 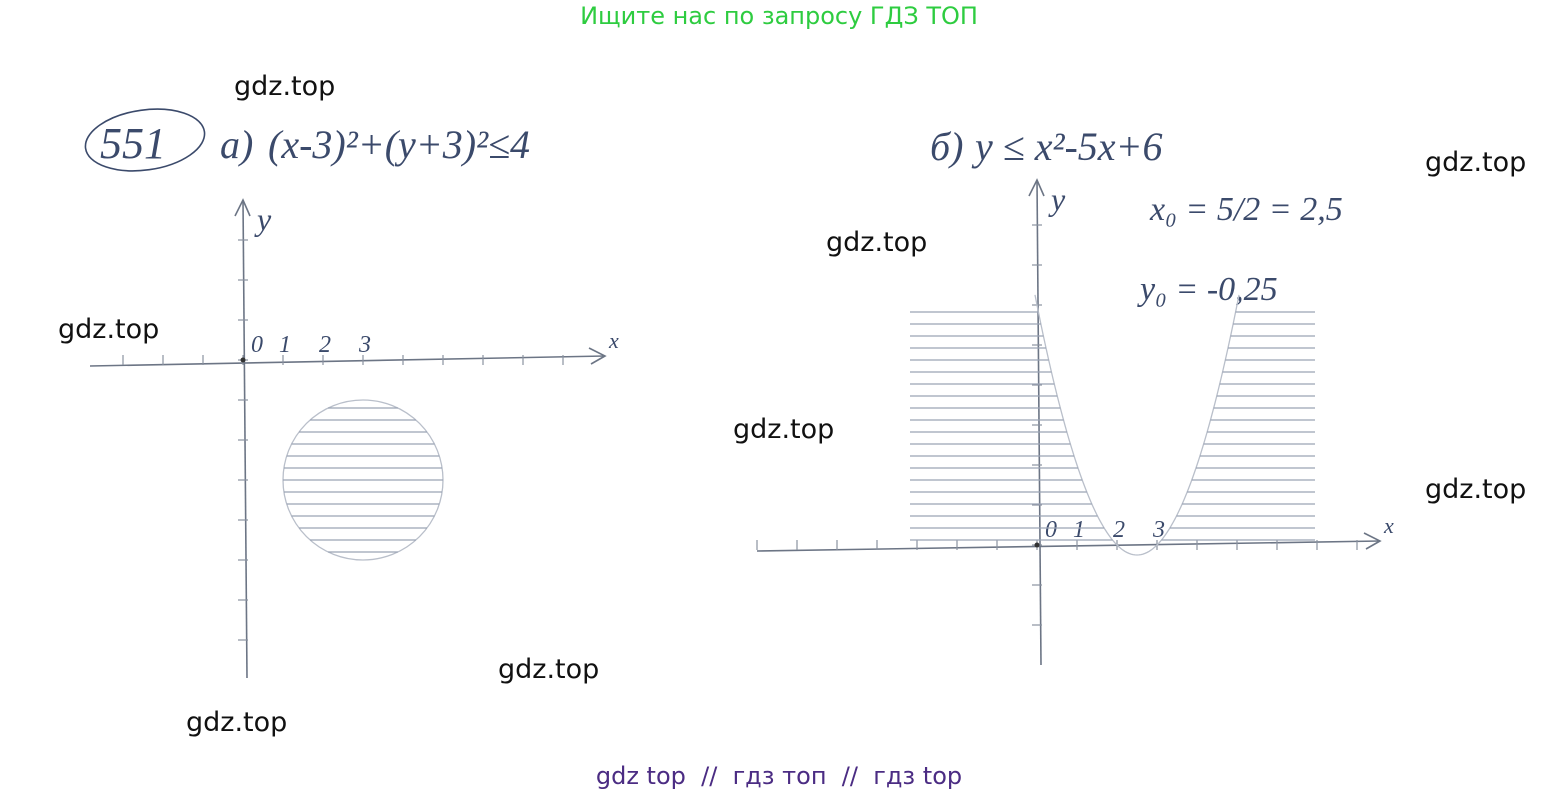 What do you see at coordinates (1067, 146) in the screenshot?
I see `part-b-inequality: y ≤ x²-5x+6` at bounding box center [1067, 146].